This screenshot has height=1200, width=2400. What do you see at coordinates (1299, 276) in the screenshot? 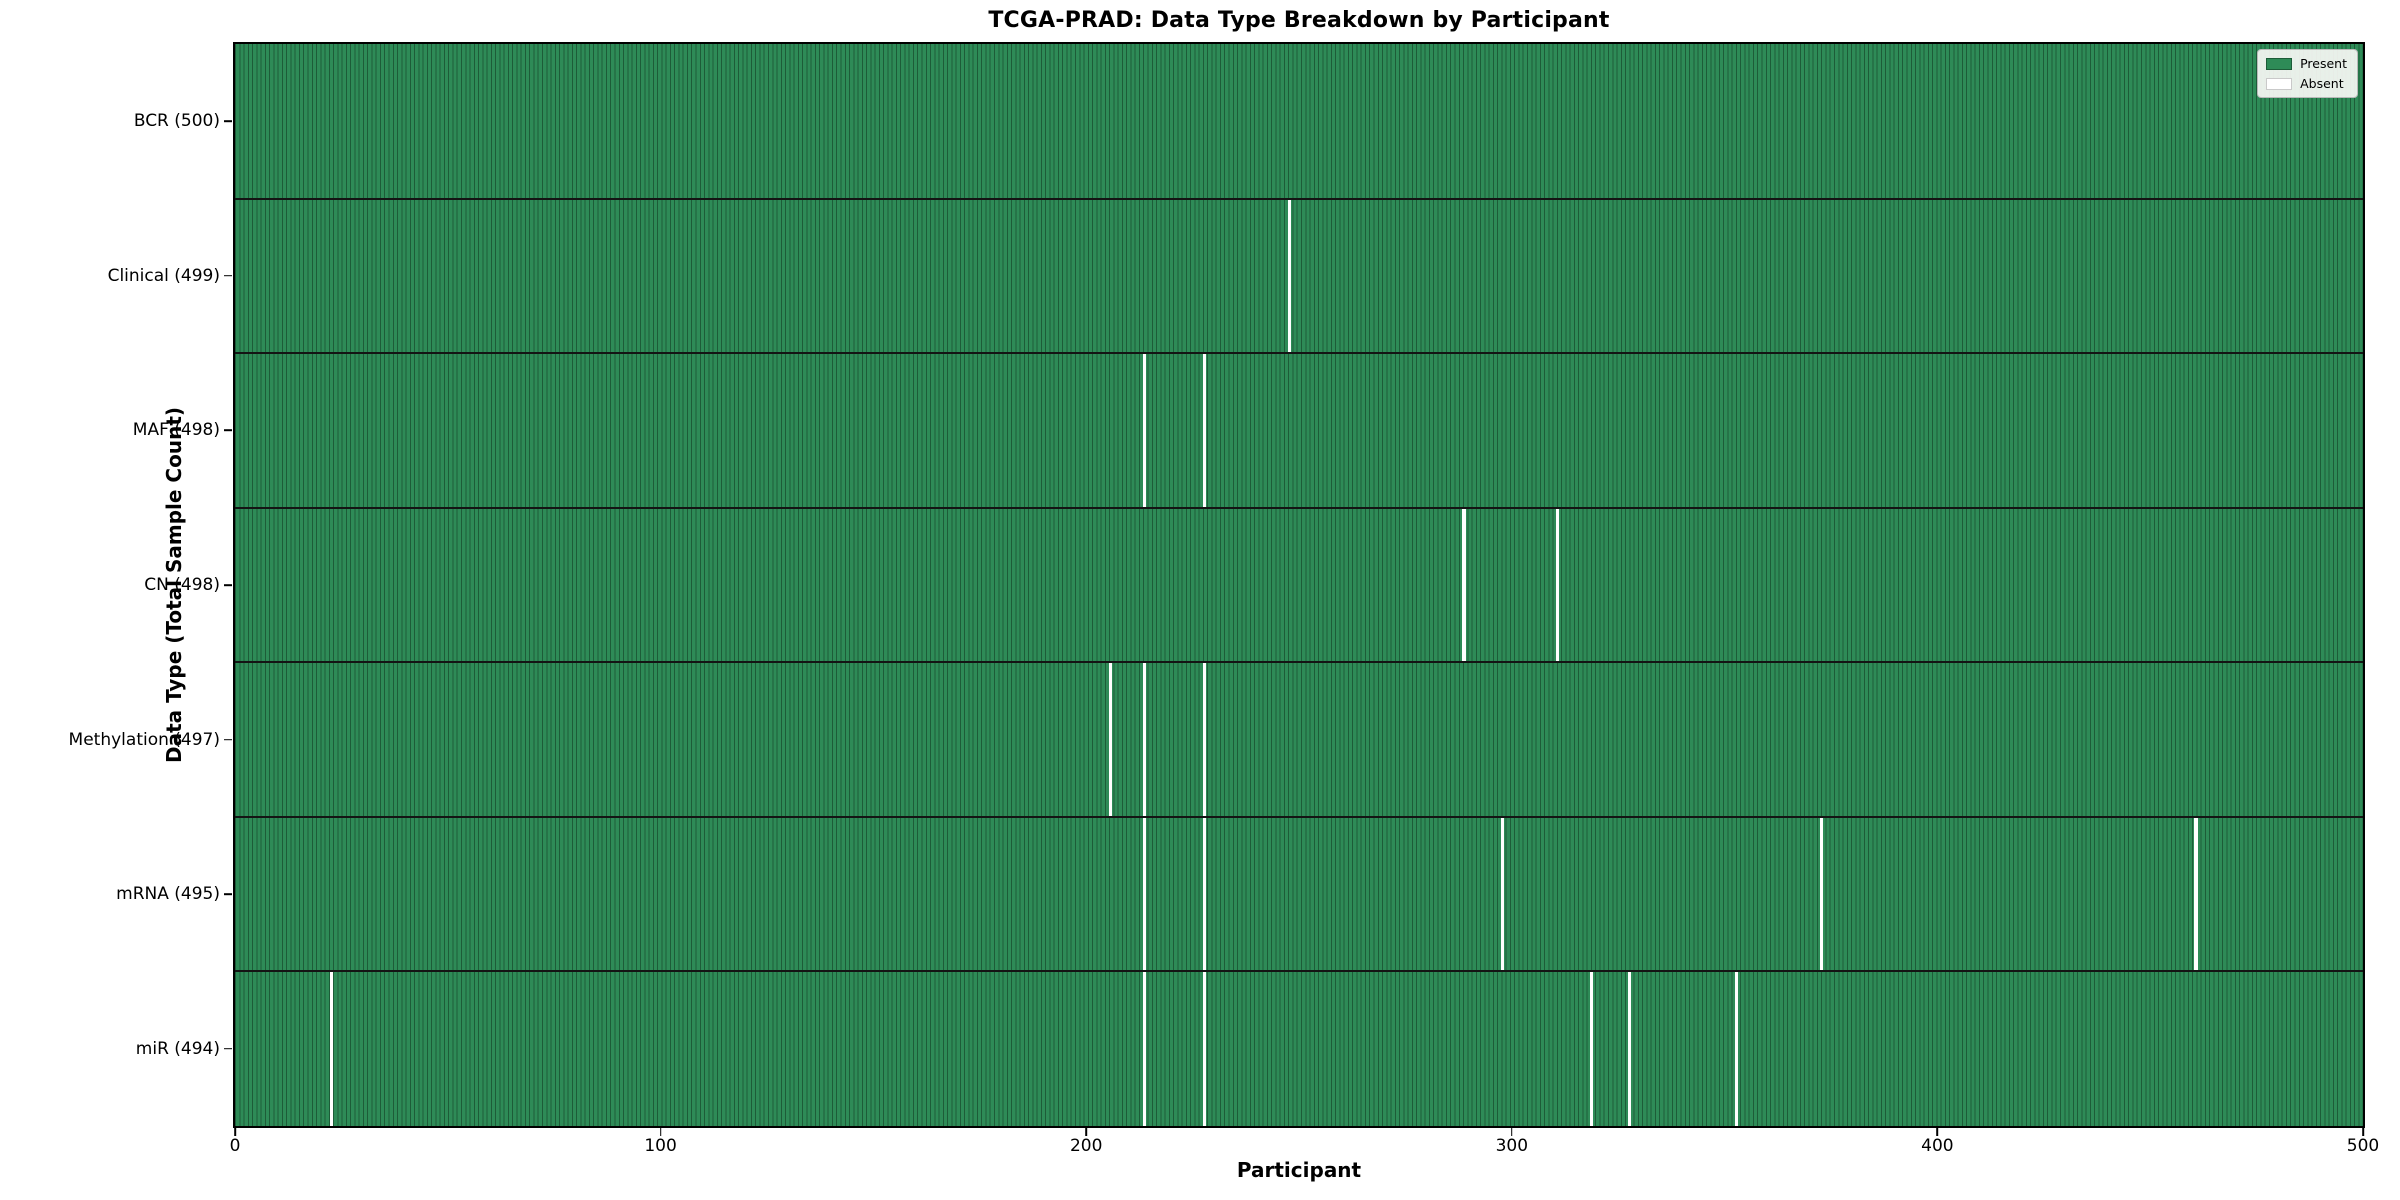
I see `heatmap-row-clinical` at bounding box center [1299, 276].